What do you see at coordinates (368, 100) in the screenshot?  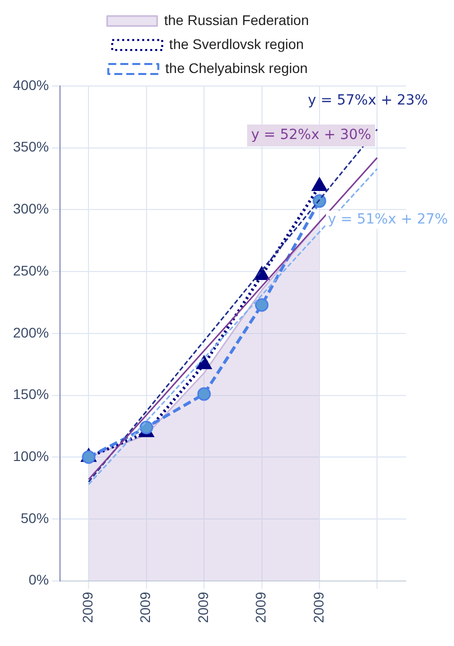 I see `annotation: y = 57%x + 23%` at bounding box center [368, 100].